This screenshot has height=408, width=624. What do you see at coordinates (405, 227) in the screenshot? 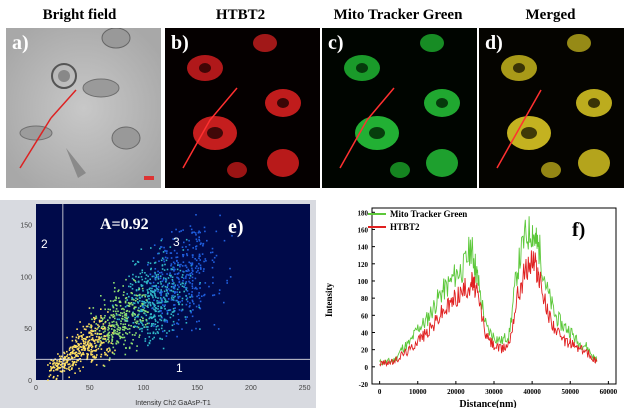
I see `legend-label-htbt2: HTBT2` at bounding box center [405, 227].